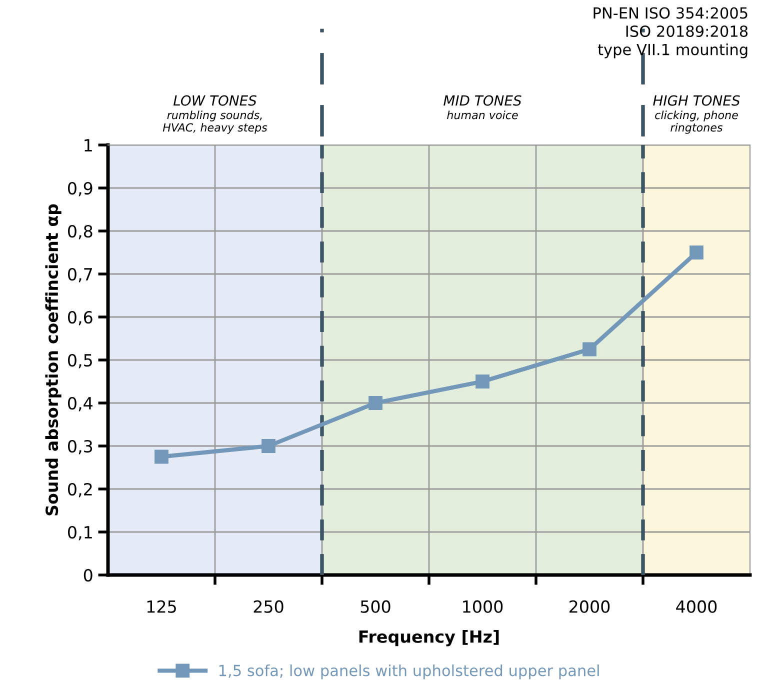 The height and width of the screenshot is (693, 760). What do you see at coordinates (80, 361) in the screenshot?
I see `y-tick-label: 0,5` at bounding box center [80, 361].